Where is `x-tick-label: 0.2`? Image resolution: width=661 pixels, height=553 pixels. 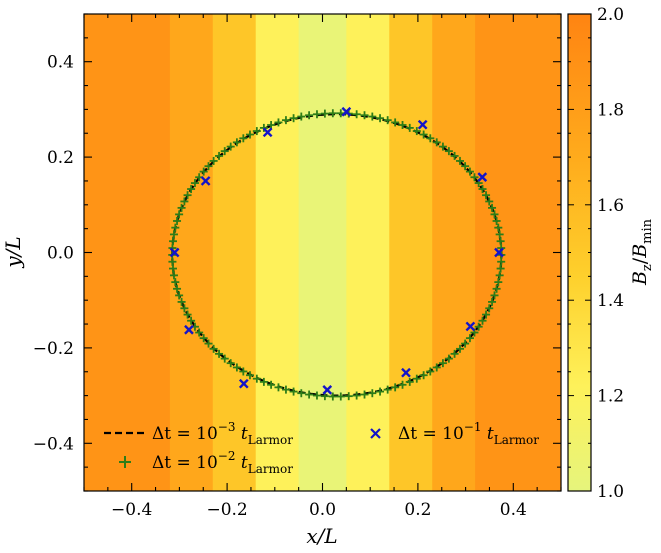 x-tick-label: 0.2 is located at coordinates (417, 510).